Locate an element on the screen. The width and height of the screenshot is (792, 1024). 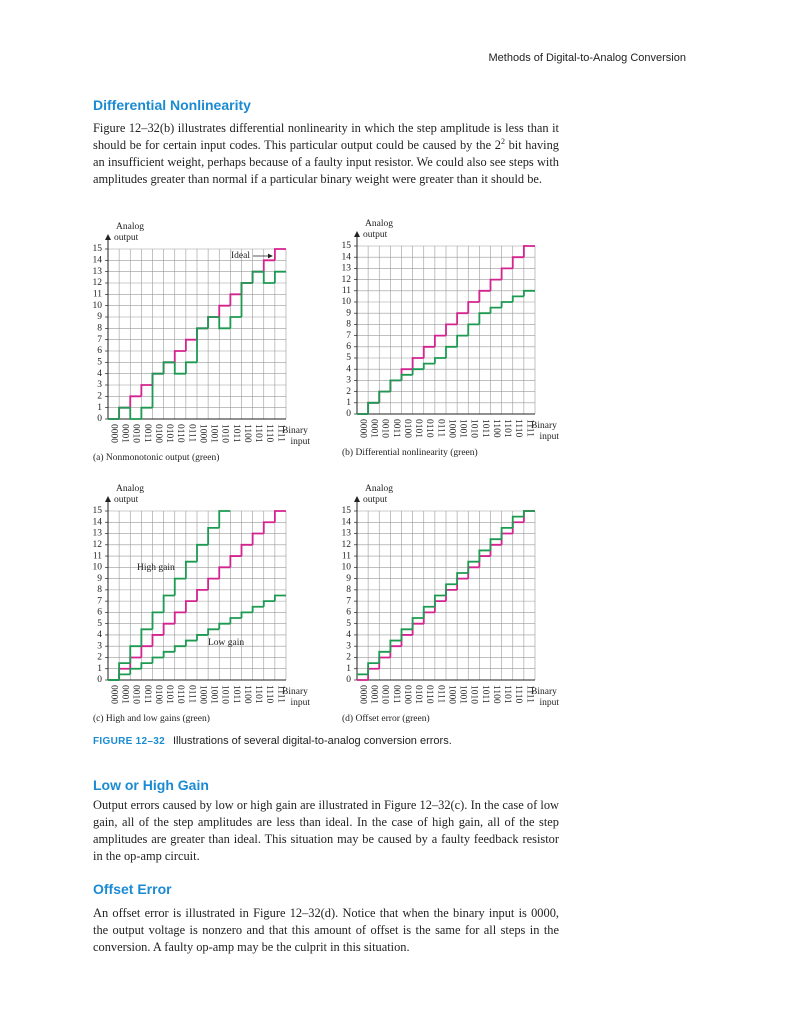
y-tick-label: 4 is located at coordinates (348, 369).